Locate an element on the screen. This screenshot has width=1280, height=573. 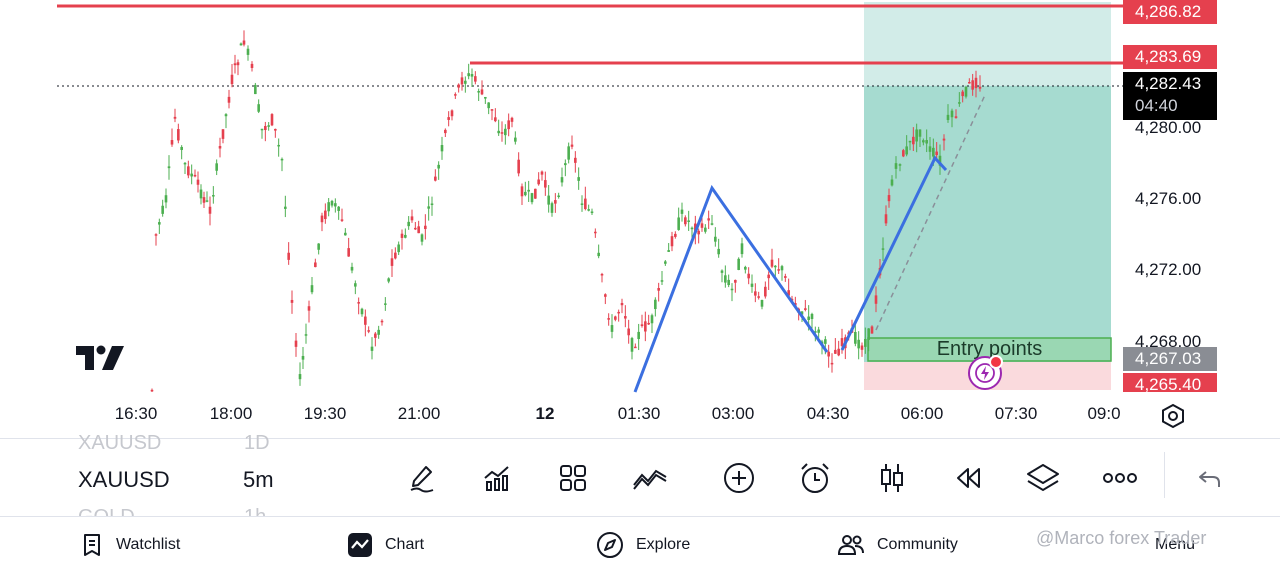
nav-community: Community is located at coordinates (897, 545).